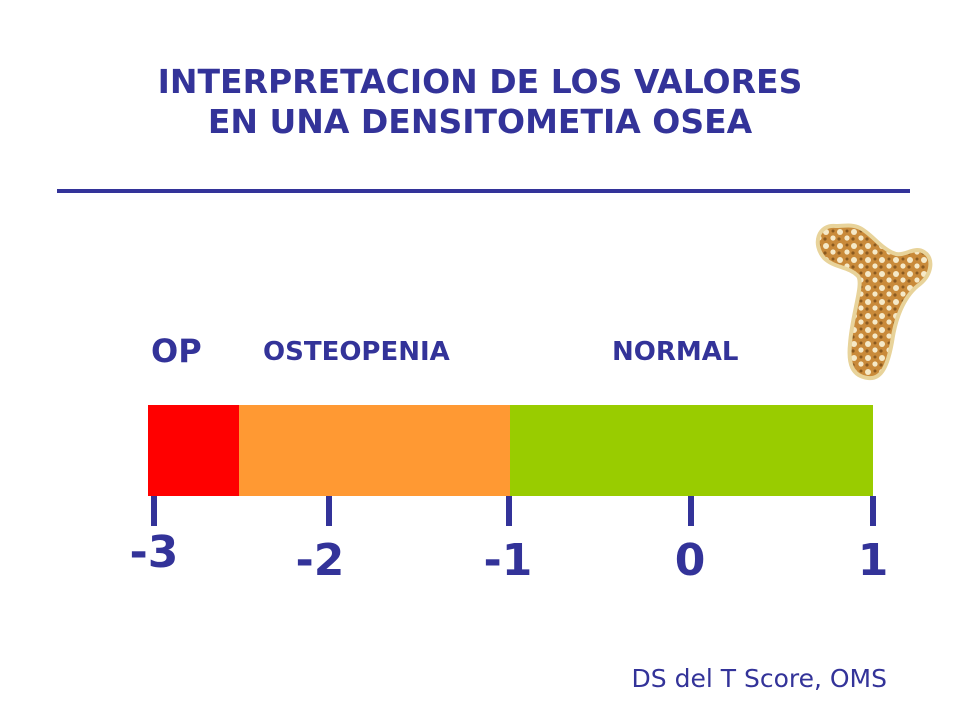 The width and height of the screenshot is (960, 720). I want to click on zone-bar-normal, so click(691, 450).